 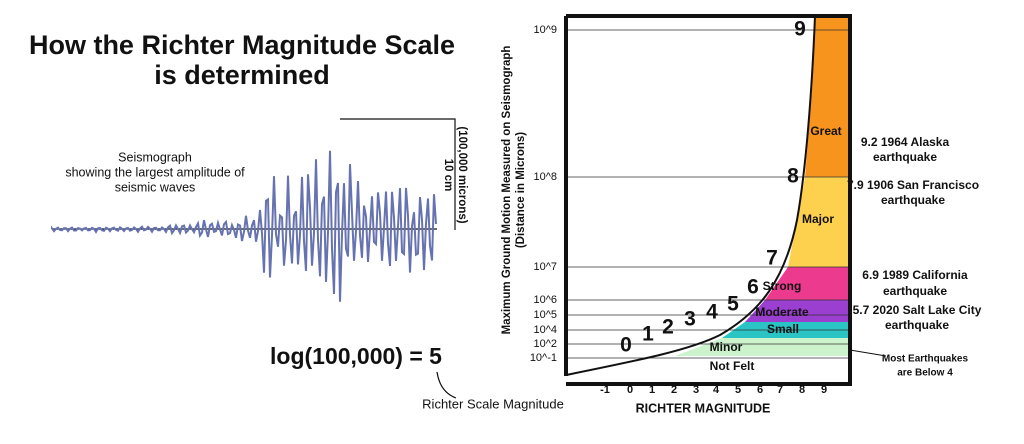 What do you see at coordinates (780, 390) in the screenshot?
I see `x-label: 7` at bounding box center [780, 390].